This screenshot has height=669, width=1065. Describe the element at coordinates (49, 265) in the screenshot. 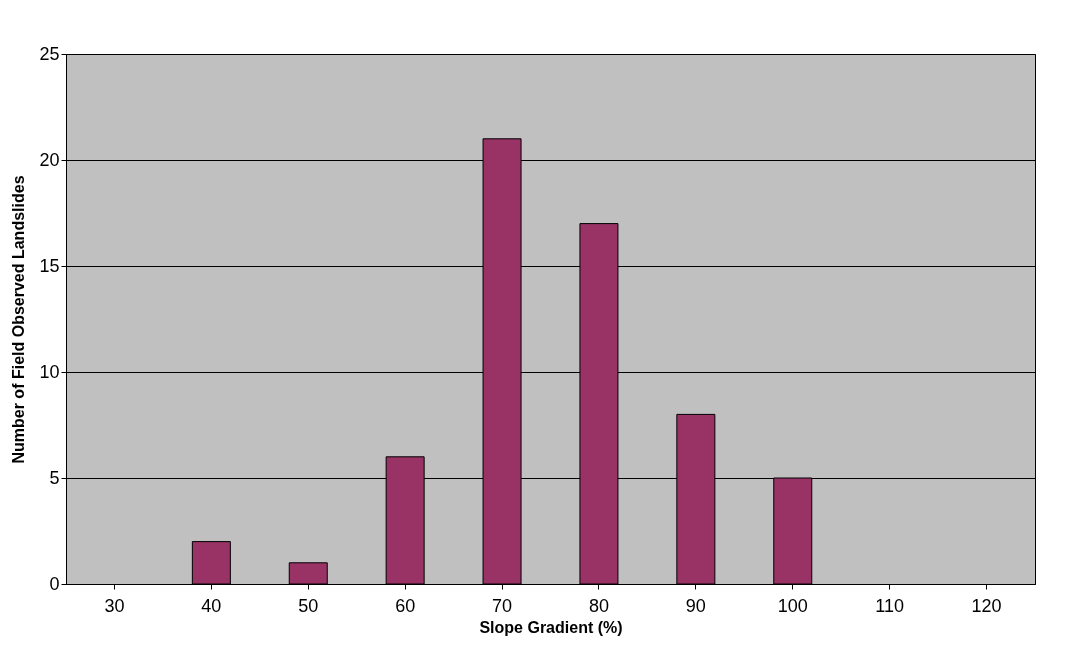

I see `y-tick-label: 15` at that location.